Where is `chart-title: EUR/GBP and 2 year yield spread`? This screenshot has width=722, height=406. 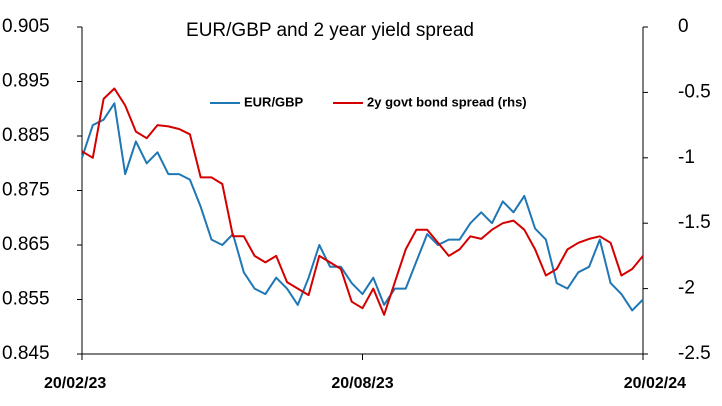 chart-title: EUR/GBP and 2 year yield spread is located at coordinates (330, 30).